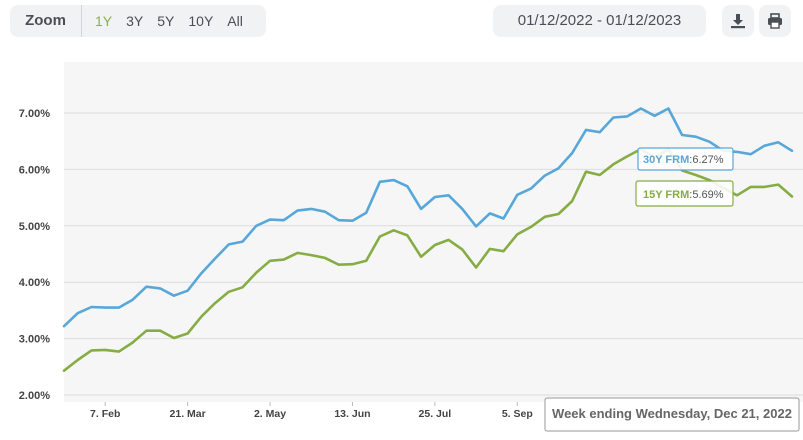  Describe the element at coordinates (34, 114) in the screenshot. I see `y-tick-label-5: 7.00%` at that location.